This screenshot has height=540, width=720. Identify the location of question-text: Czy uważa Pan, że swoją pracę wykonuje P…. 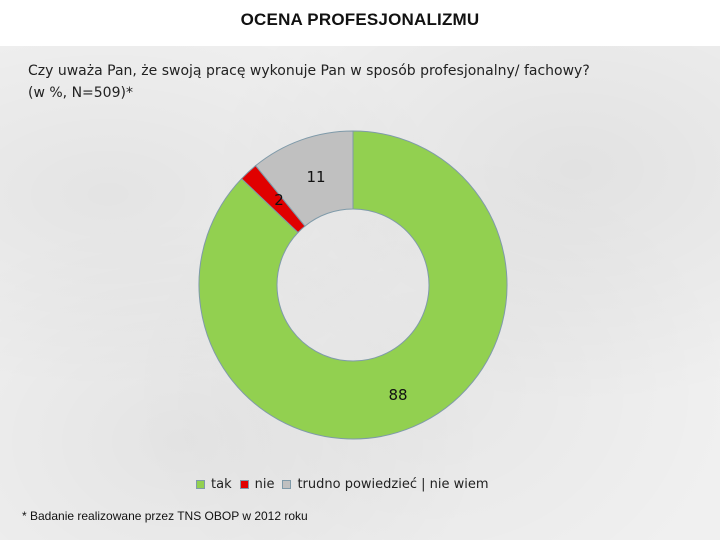
(358, 82).